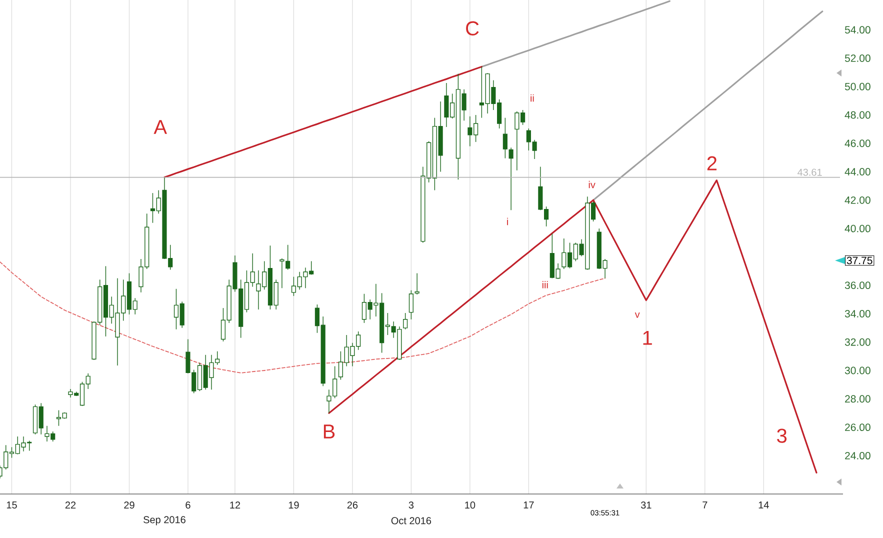 The height and width of the screenshot is (538, 883). What do you see at coordinates (352, 505) in the screenshot?
I see `x-tick-label: 26` at bounding box center [352, 505].